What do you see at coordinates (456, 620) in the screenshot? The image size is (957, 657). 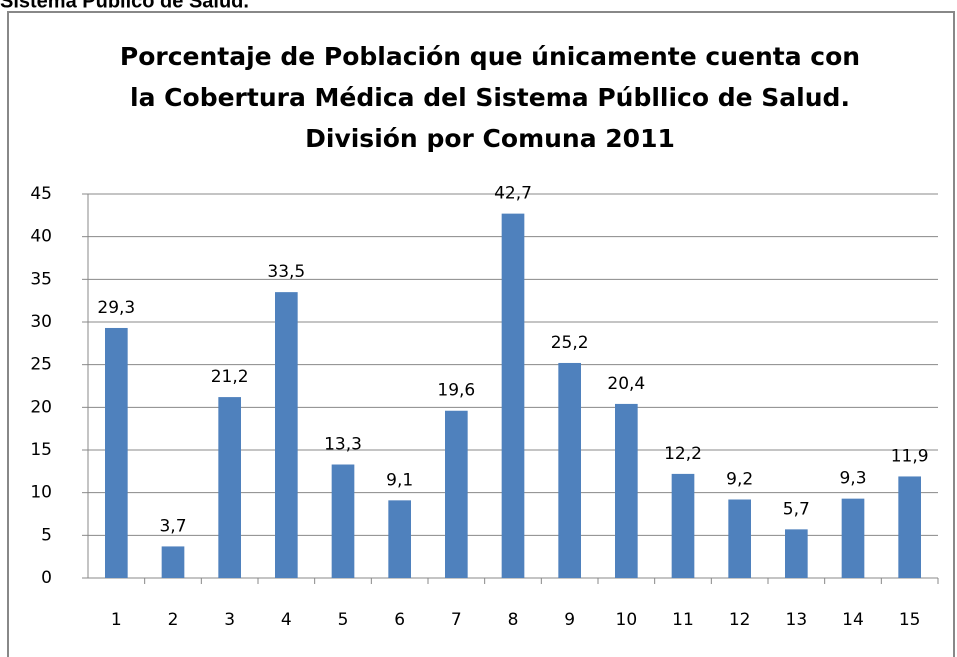 I see `x-tick-label: 7` at bounding box center [456, 620].